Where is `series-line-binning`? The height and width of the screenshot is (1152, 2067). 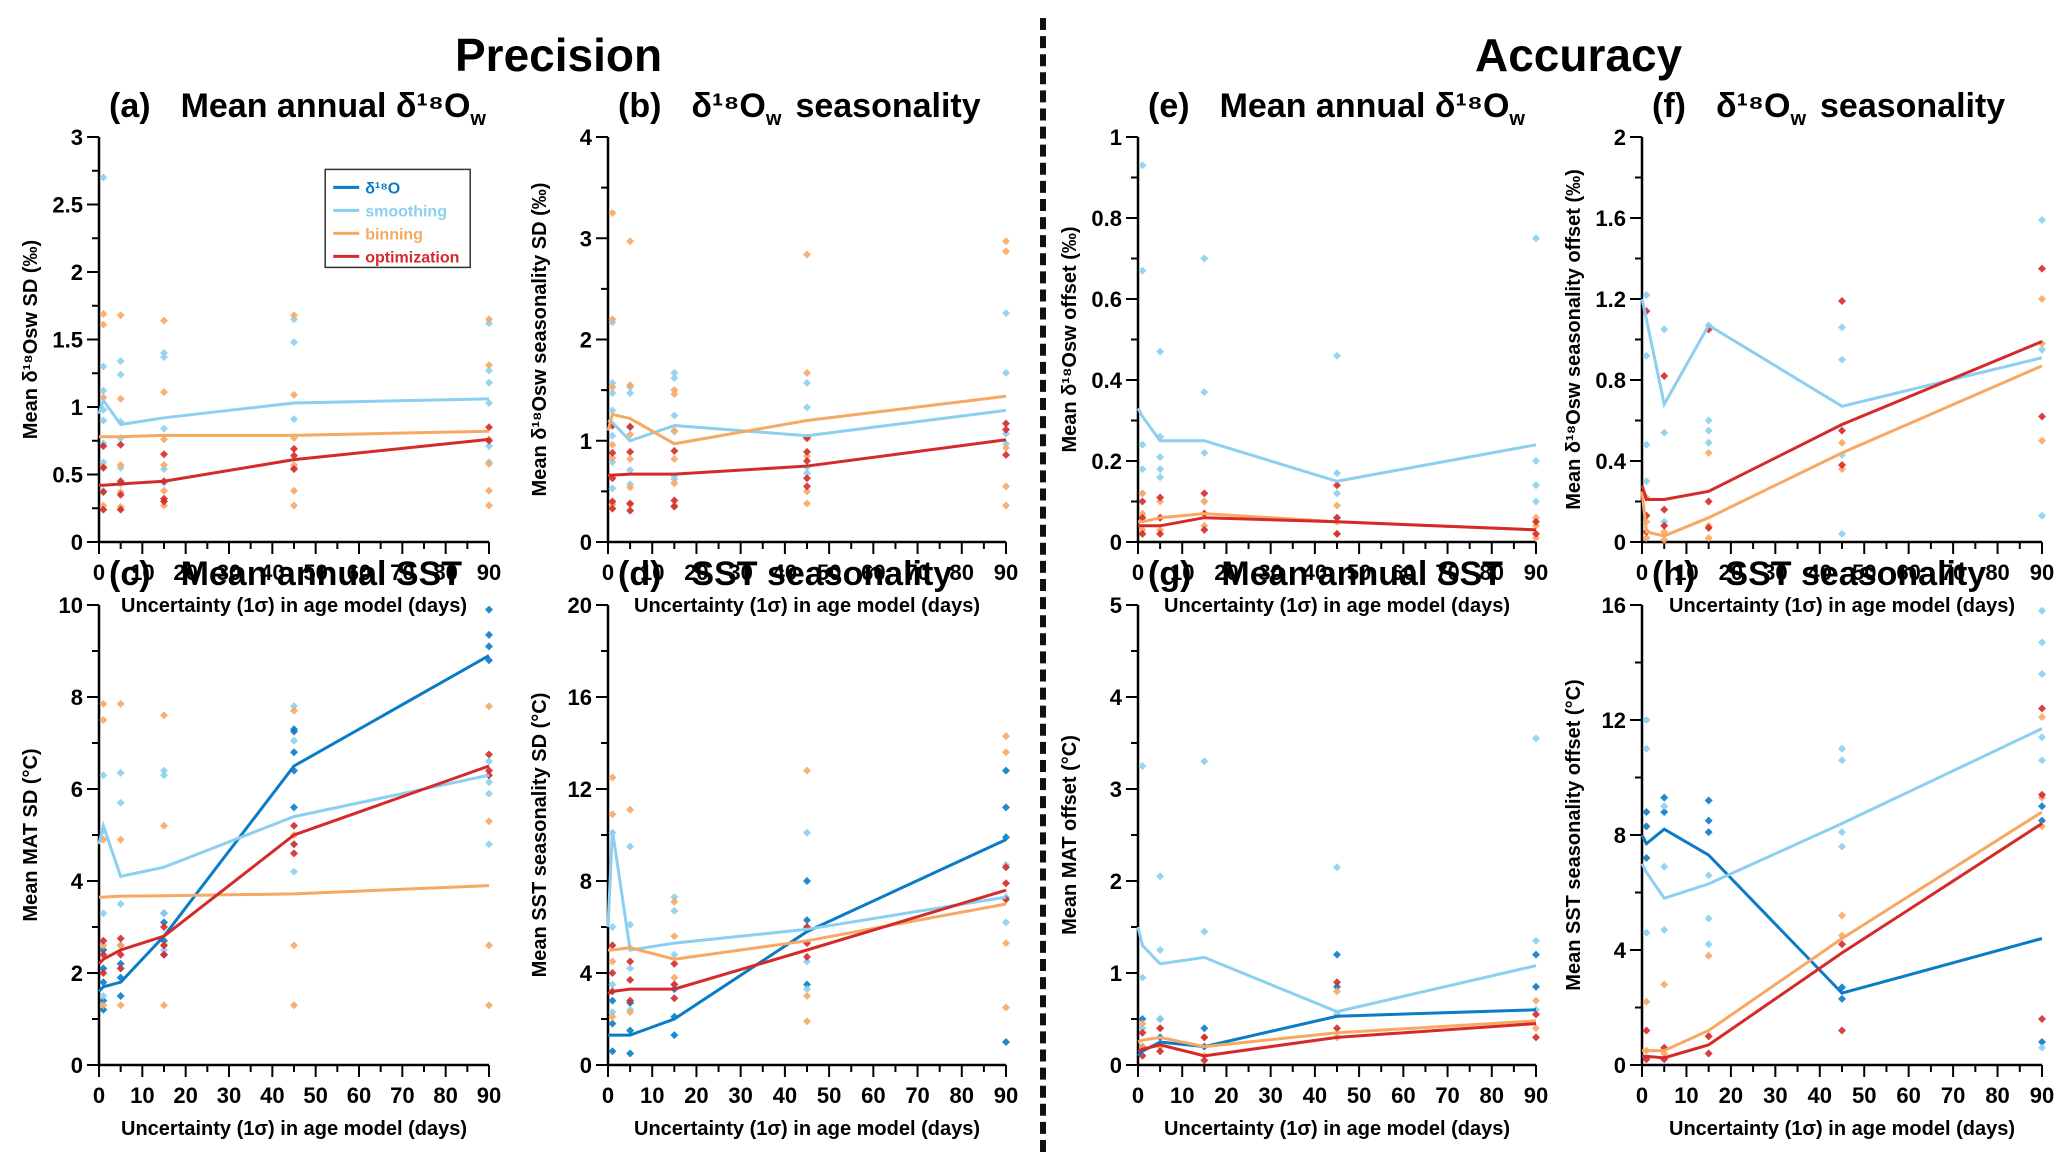 series-line-binning is located at coordinates (294, 891).